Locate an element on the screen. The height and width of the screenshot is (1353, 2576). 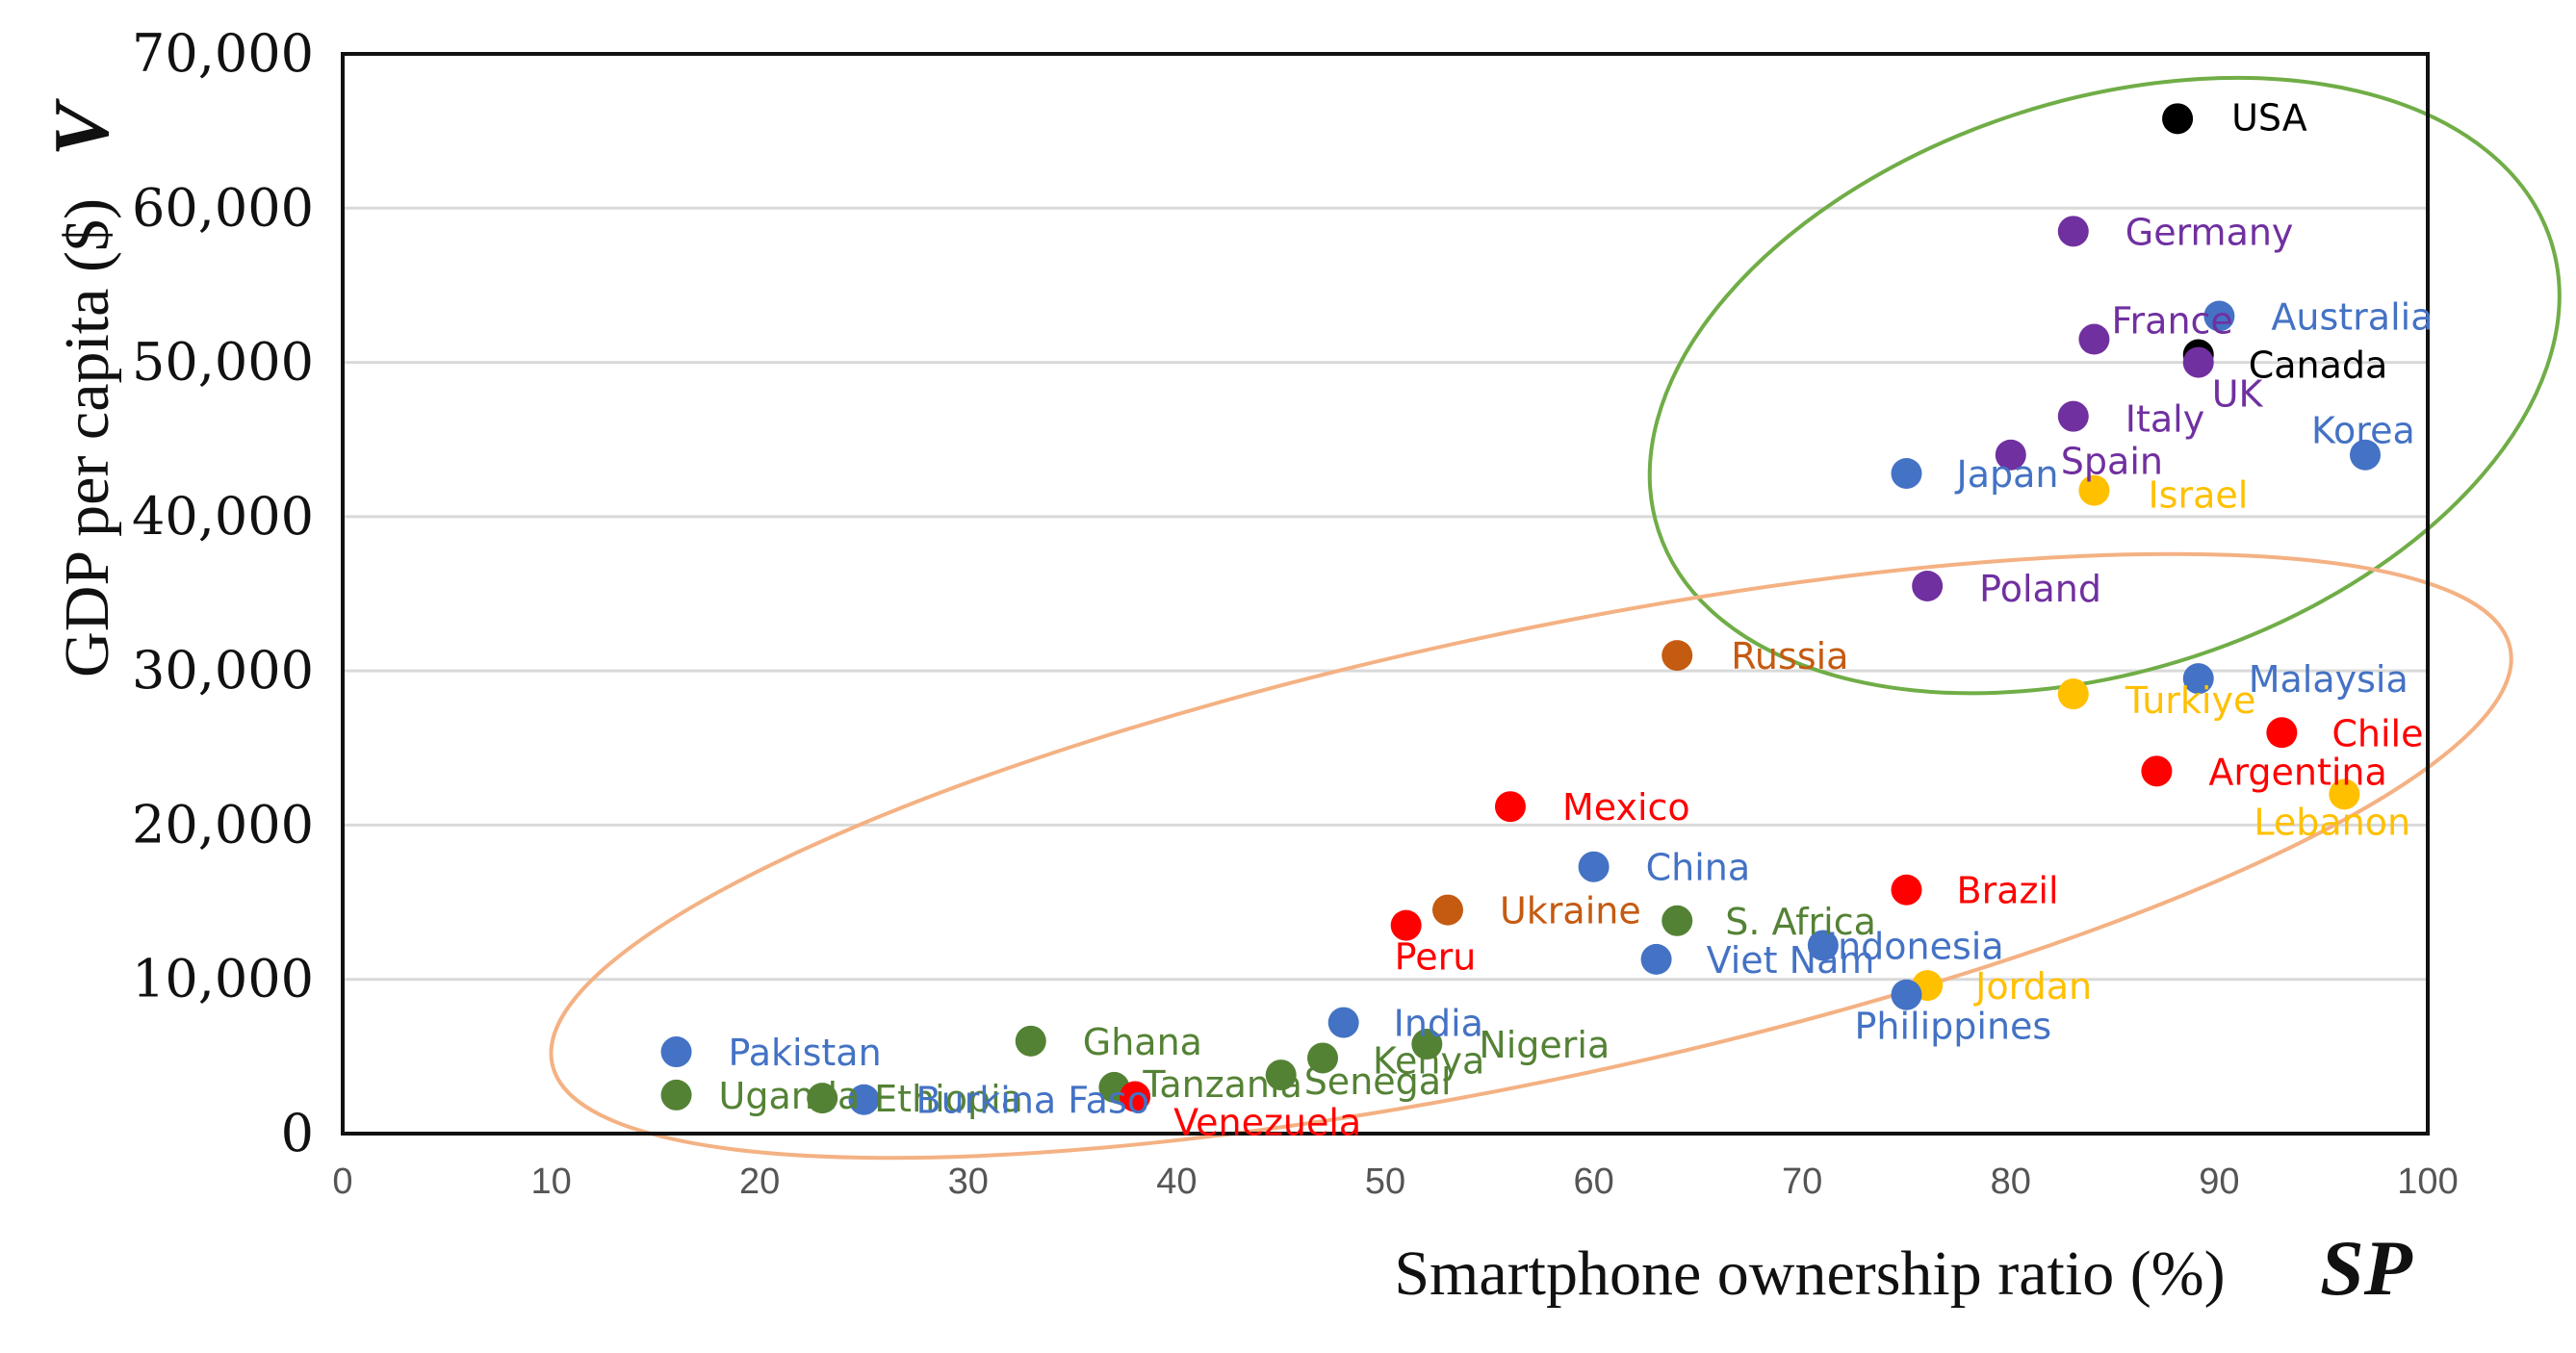
point-turkiye is located at coordinates (2073, 694).